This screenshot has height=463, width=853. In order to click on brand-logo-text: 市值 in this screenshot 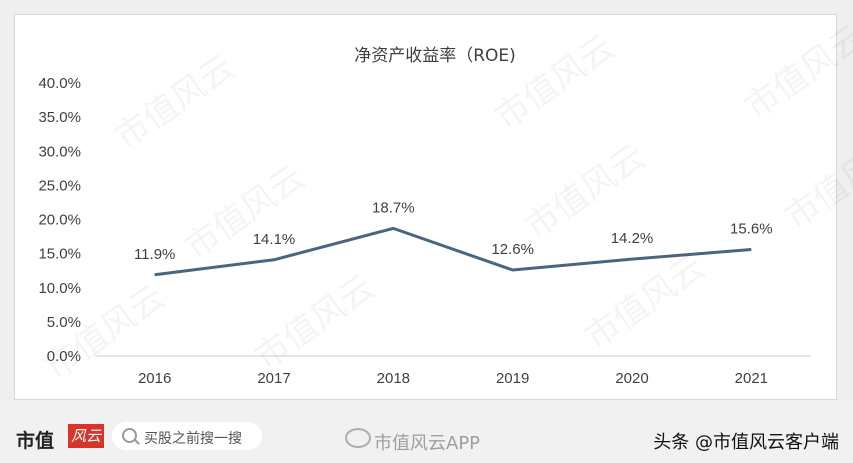, I will do `click(35, 441)`.